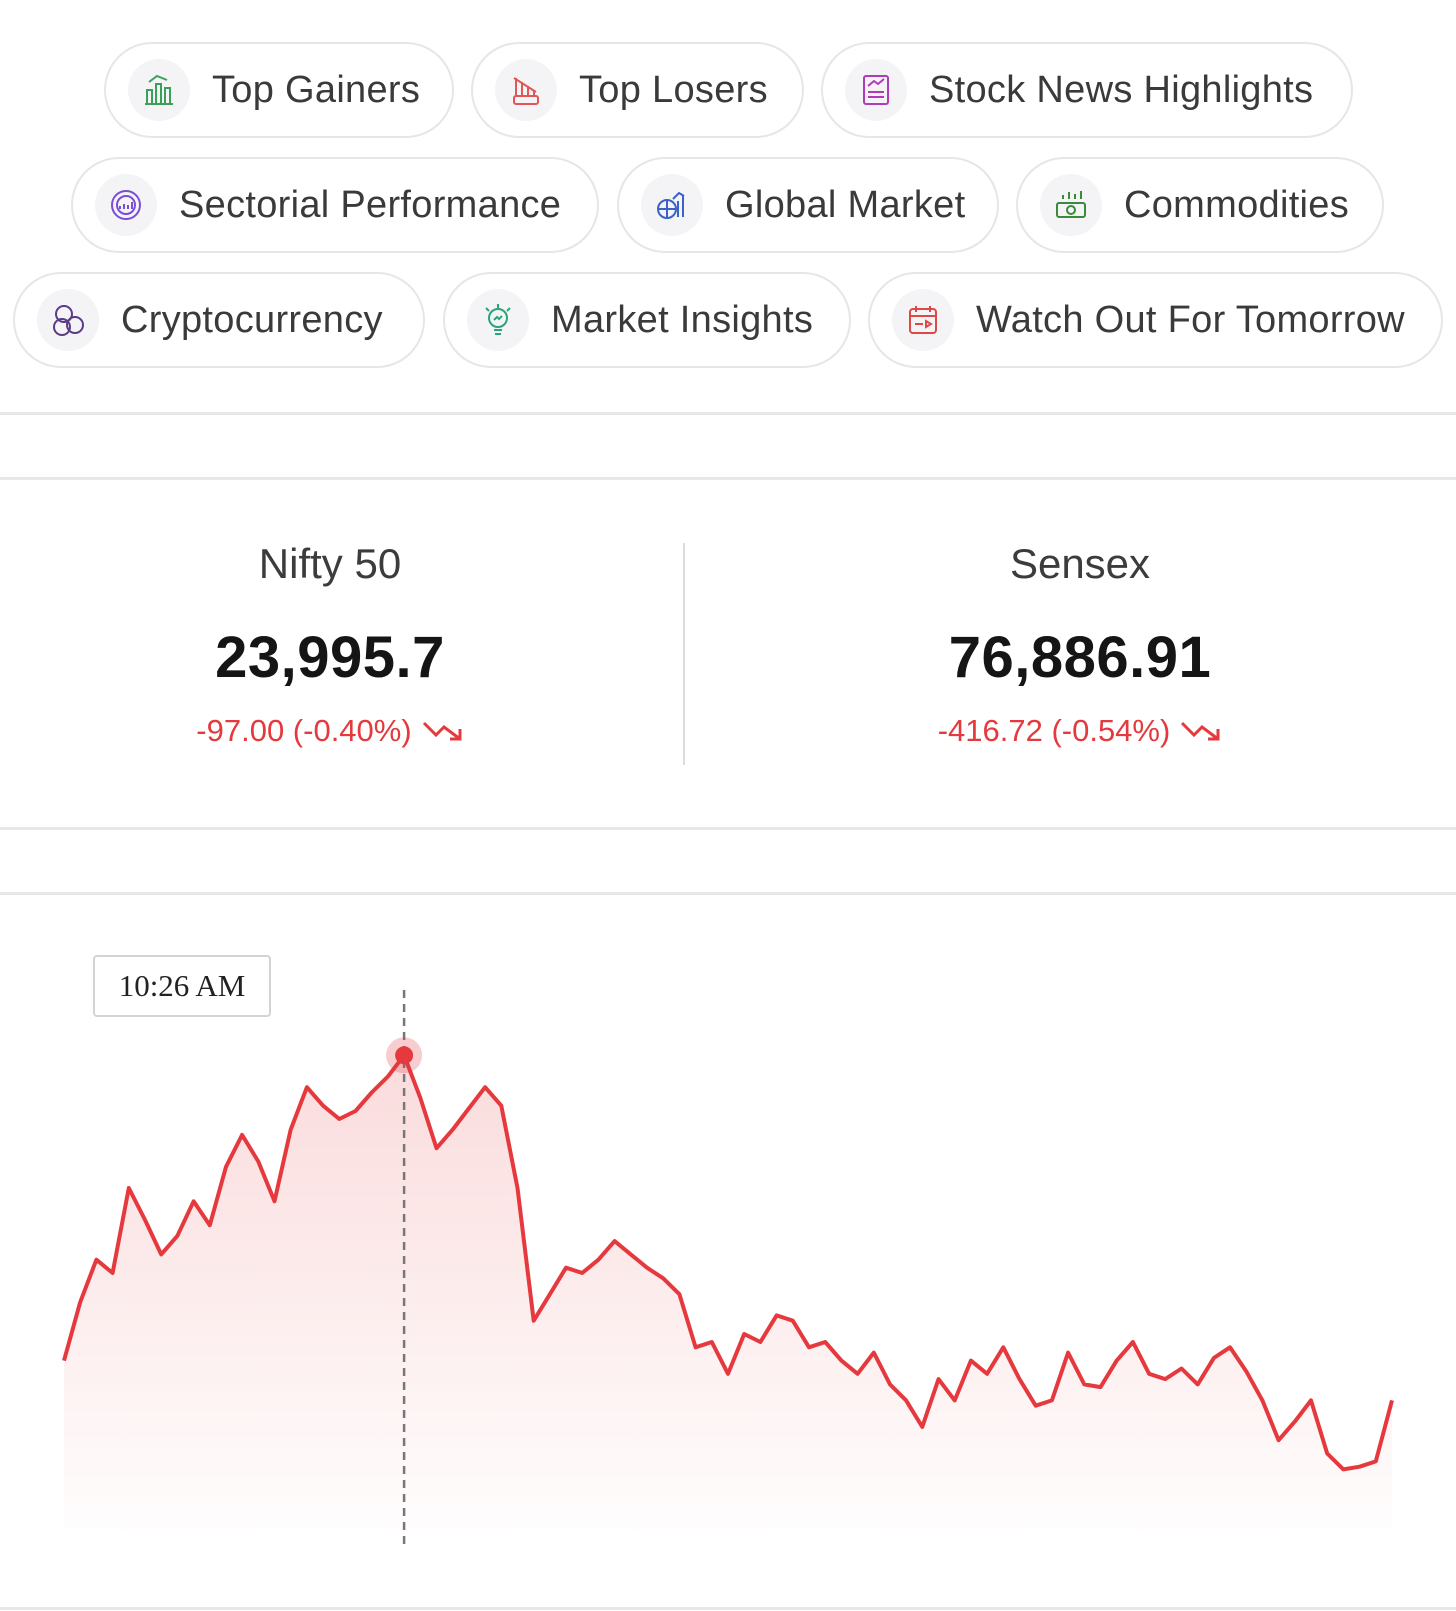  Describe the element at coordinates (923, 320) in the screenshot. I see `calendar-icon` at that location.